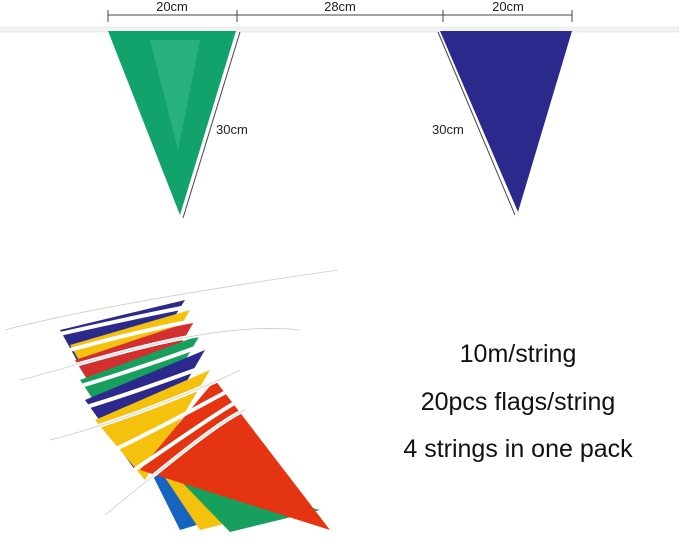 The width and height of the screenshot is (679, 539). Describe the element at coordinates (518, 449) in the screenshot. I see `feature-text: 4 strings in one pack` at that location.